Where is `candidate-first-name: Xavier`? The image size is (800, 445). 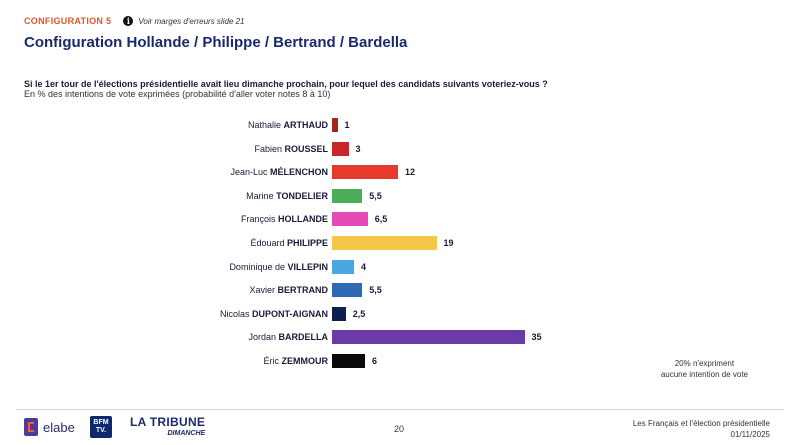 candidate-first-name: Xavier is located at coordinates (263, 290).